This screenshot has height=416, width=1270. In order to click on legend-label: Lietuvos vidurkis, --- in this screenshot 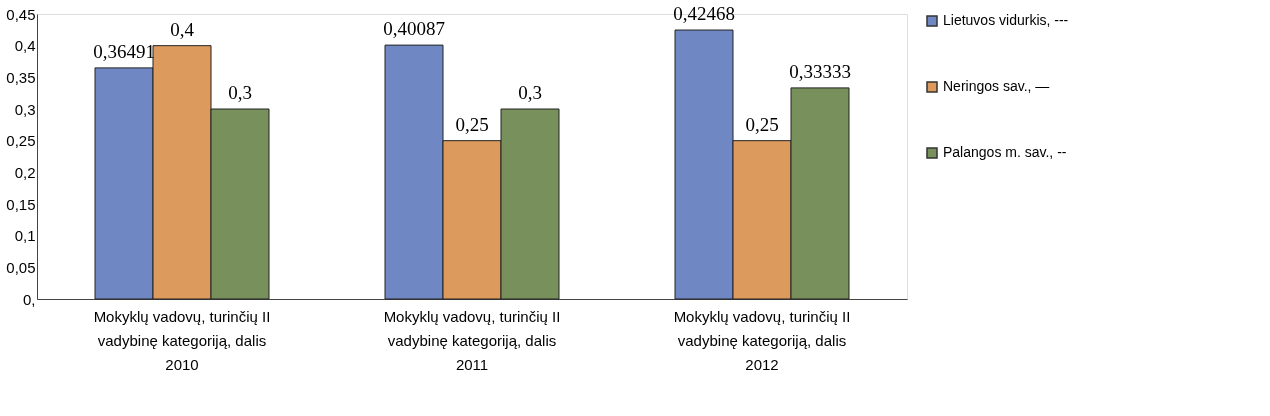, I will do `click(1006, 20)`.